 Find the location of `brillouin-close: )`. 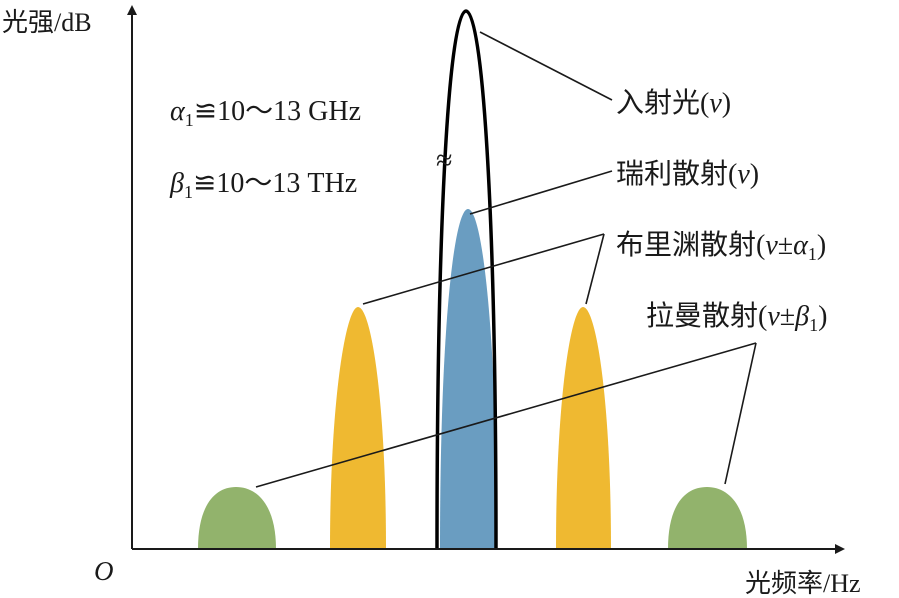

brillouin-close: ) is located at coordinates (821, 245).